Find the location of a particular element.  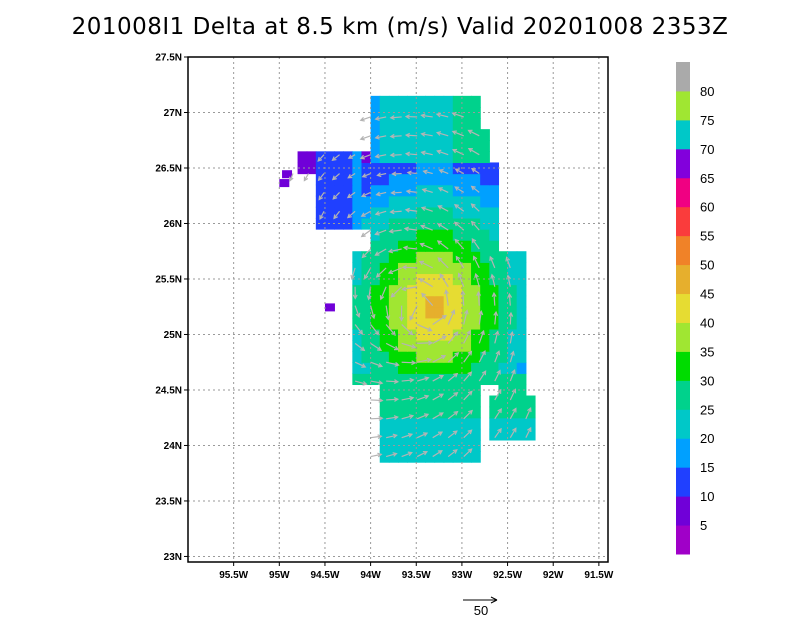

y-tick-label: 27N is located at coordinates (173, 113).